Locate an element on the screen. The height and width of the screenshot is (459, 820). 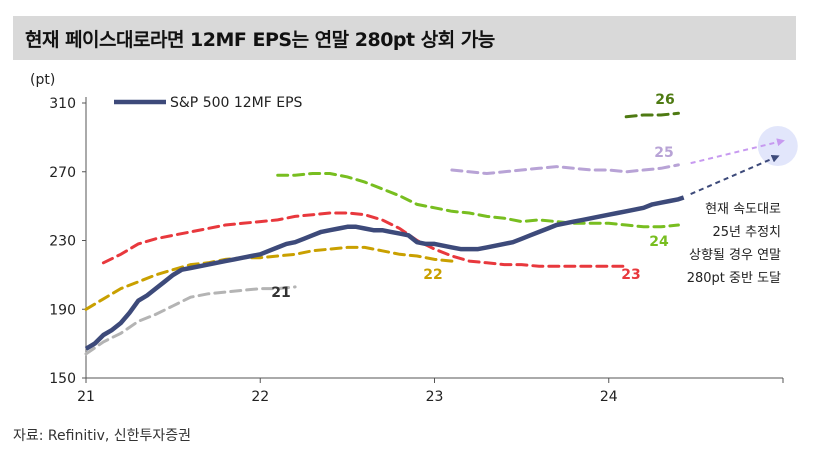
y-tick-label: 230 is located at coordinates (62, 242).